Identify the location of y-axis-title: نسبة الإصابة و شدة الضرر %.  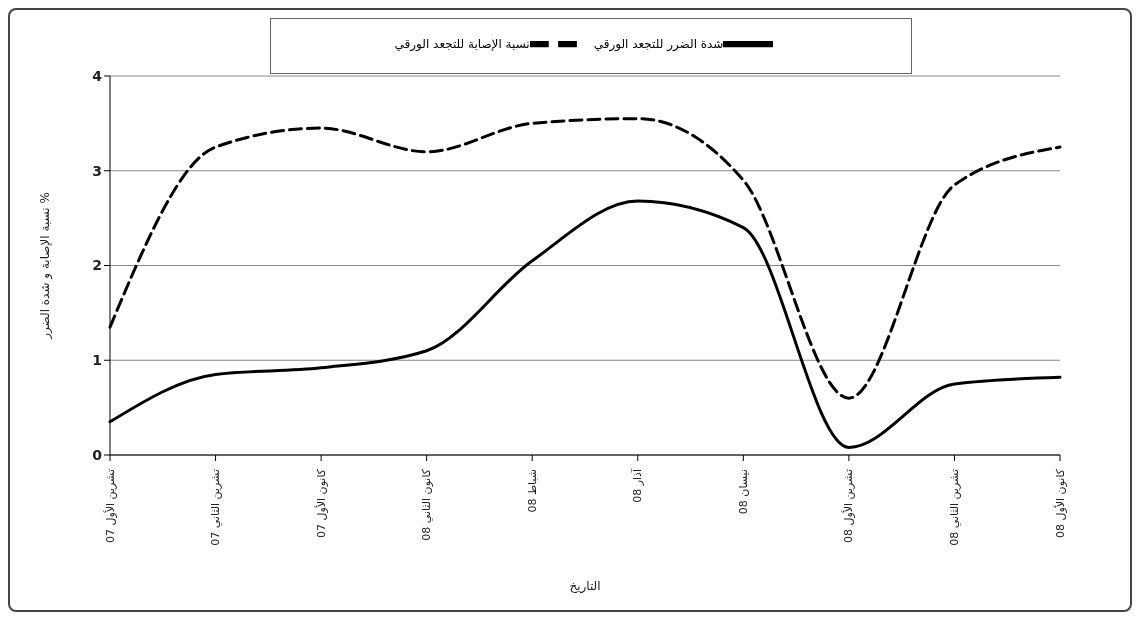
(46, 266).